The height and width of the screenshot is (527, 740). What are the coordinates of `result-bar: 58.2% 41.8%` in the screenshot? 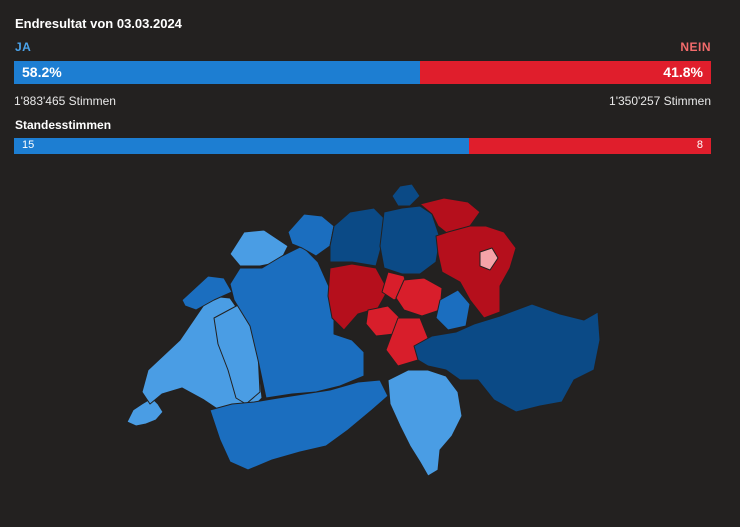 It's located at (362, 72).